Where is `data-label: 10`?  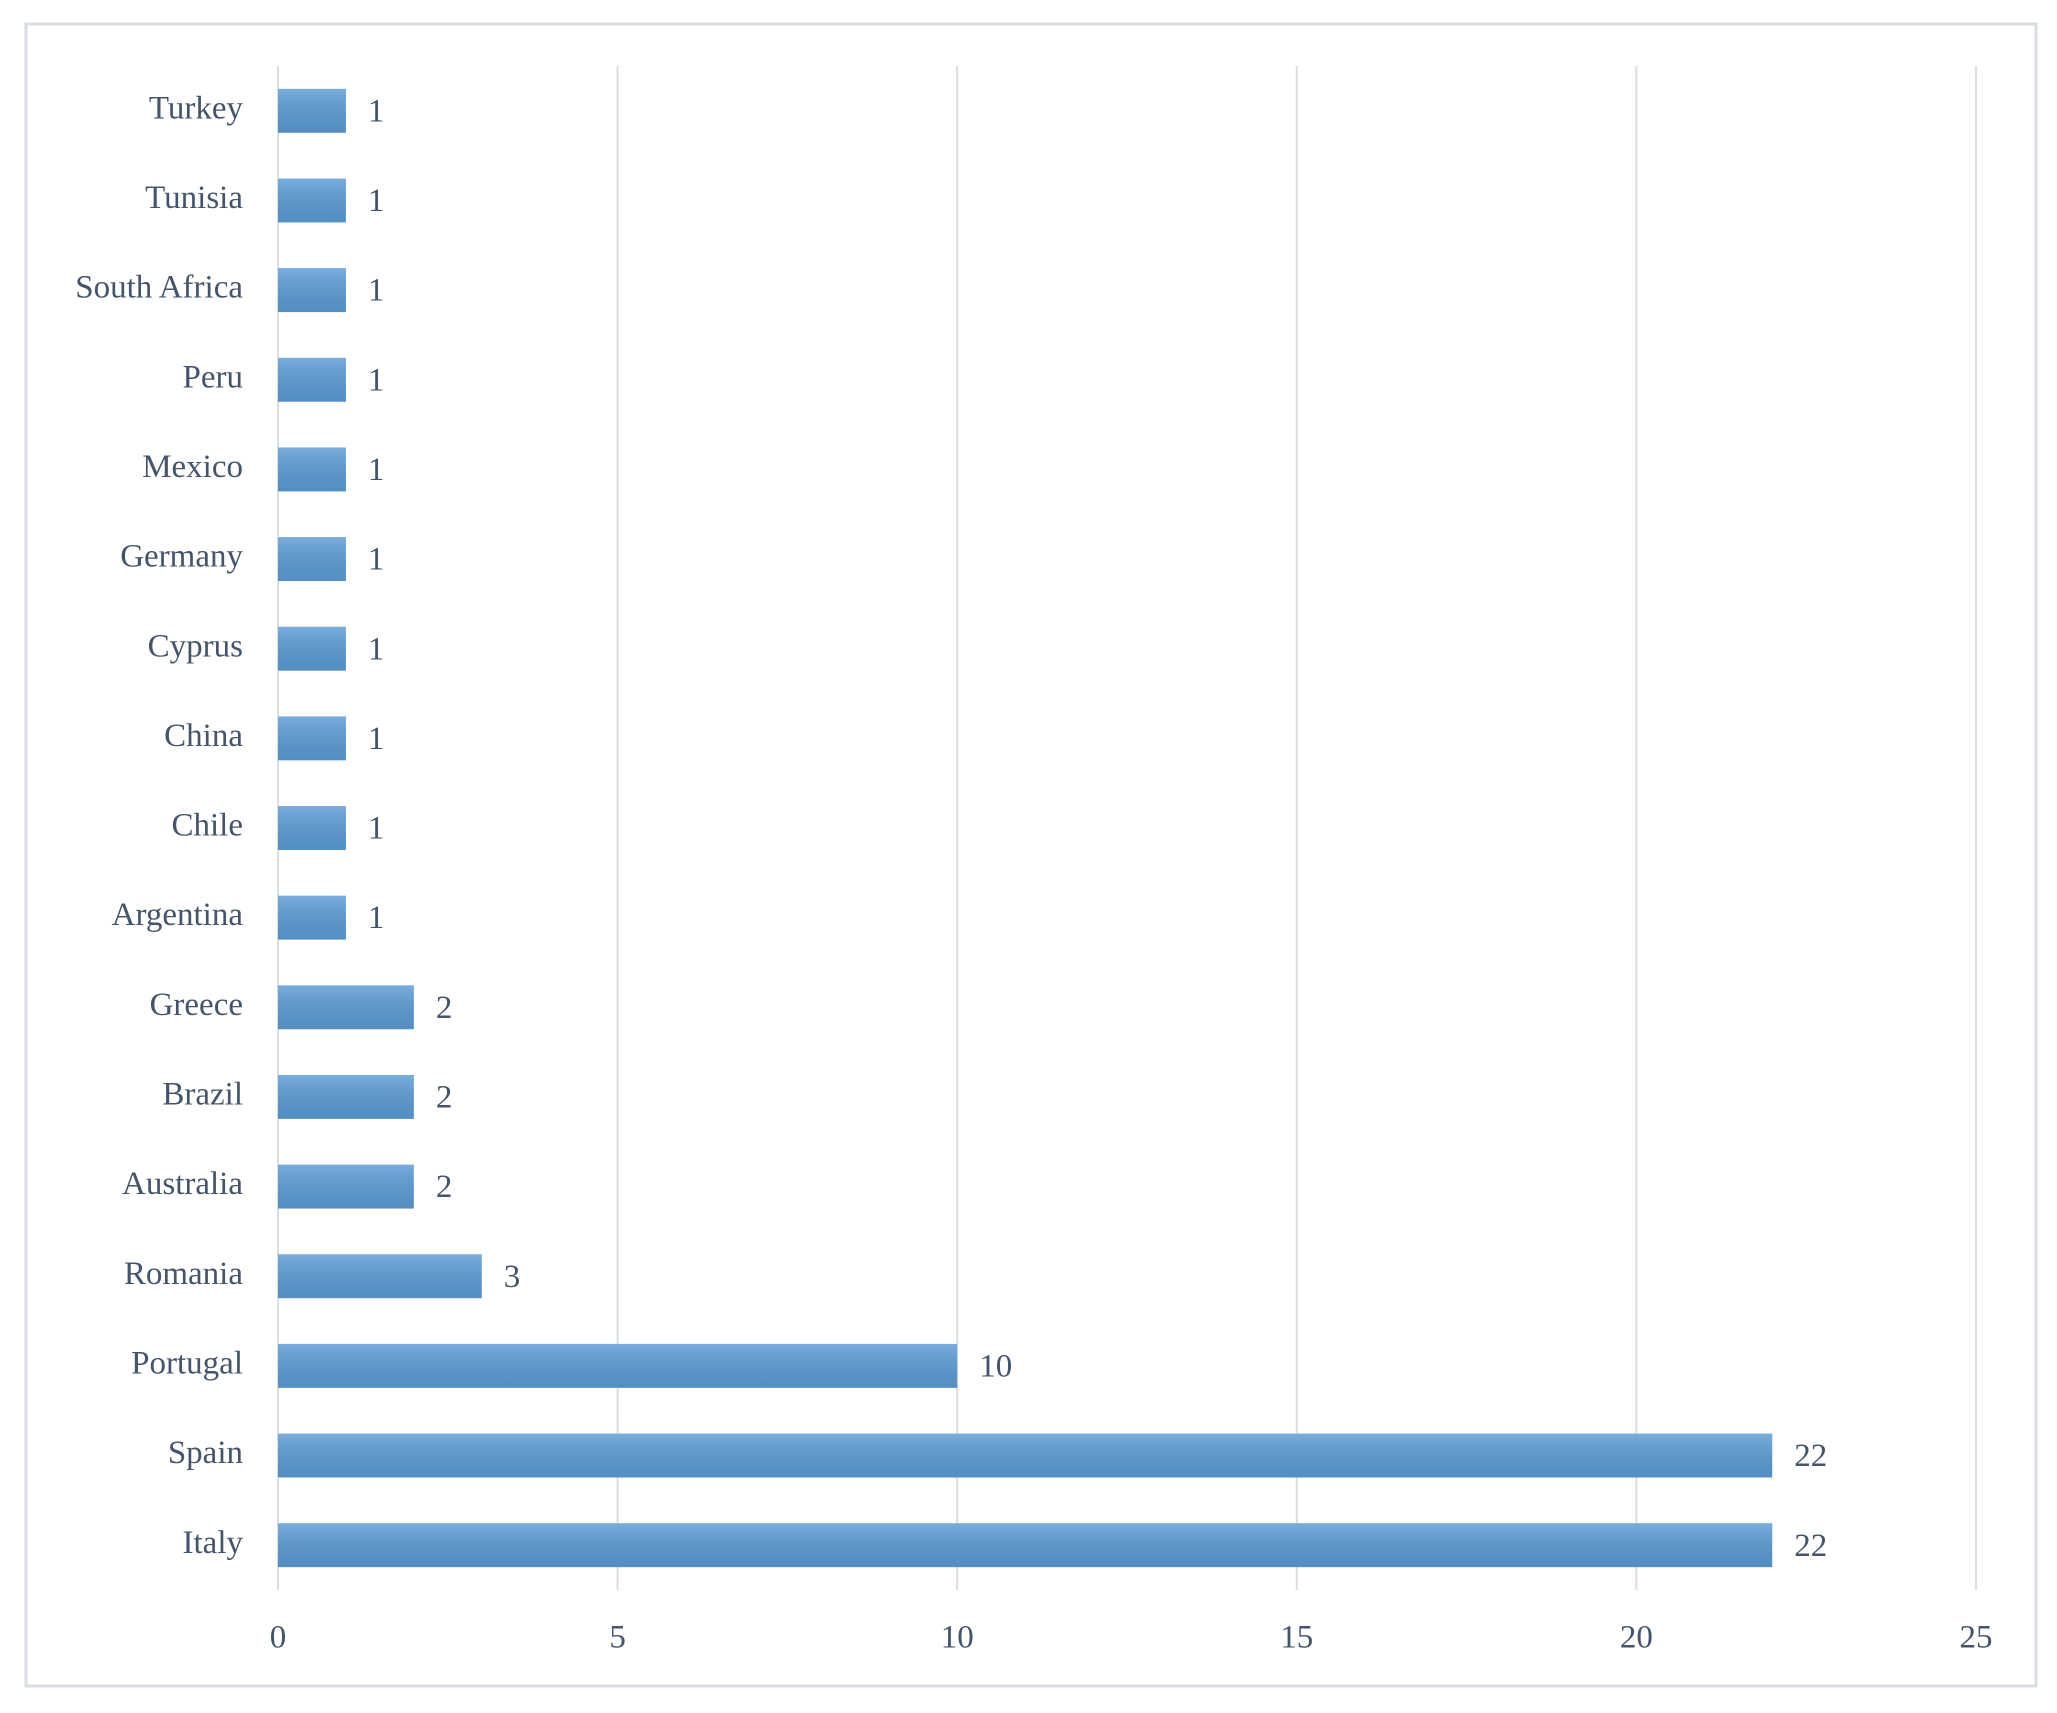 data-label: 10 is located at coordinates (995, 1366).